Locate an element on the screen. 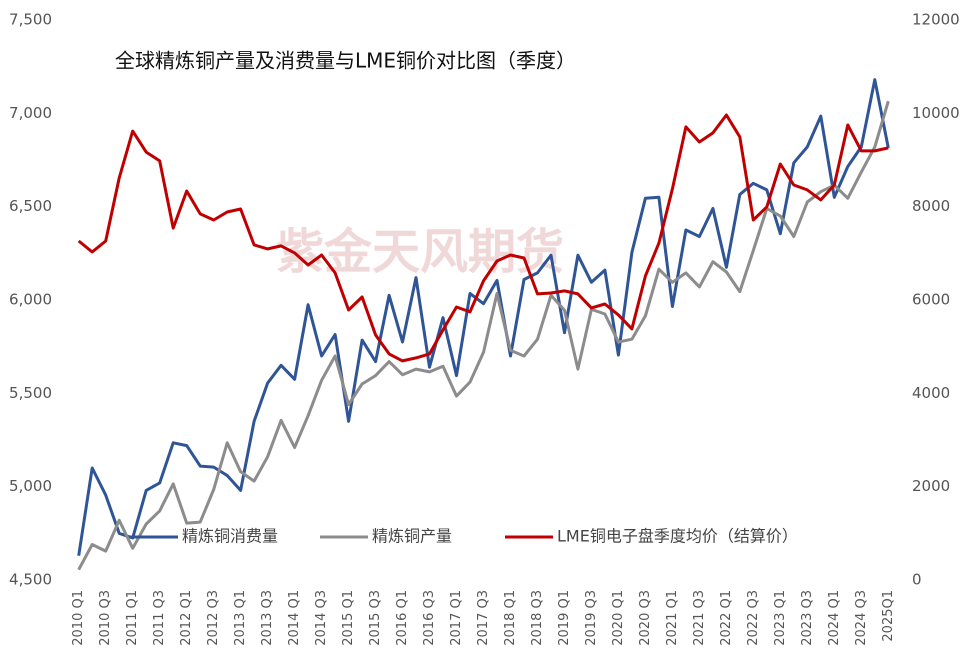  x-tick-label: 2013 Q3 is located at coordinates (267, 618).